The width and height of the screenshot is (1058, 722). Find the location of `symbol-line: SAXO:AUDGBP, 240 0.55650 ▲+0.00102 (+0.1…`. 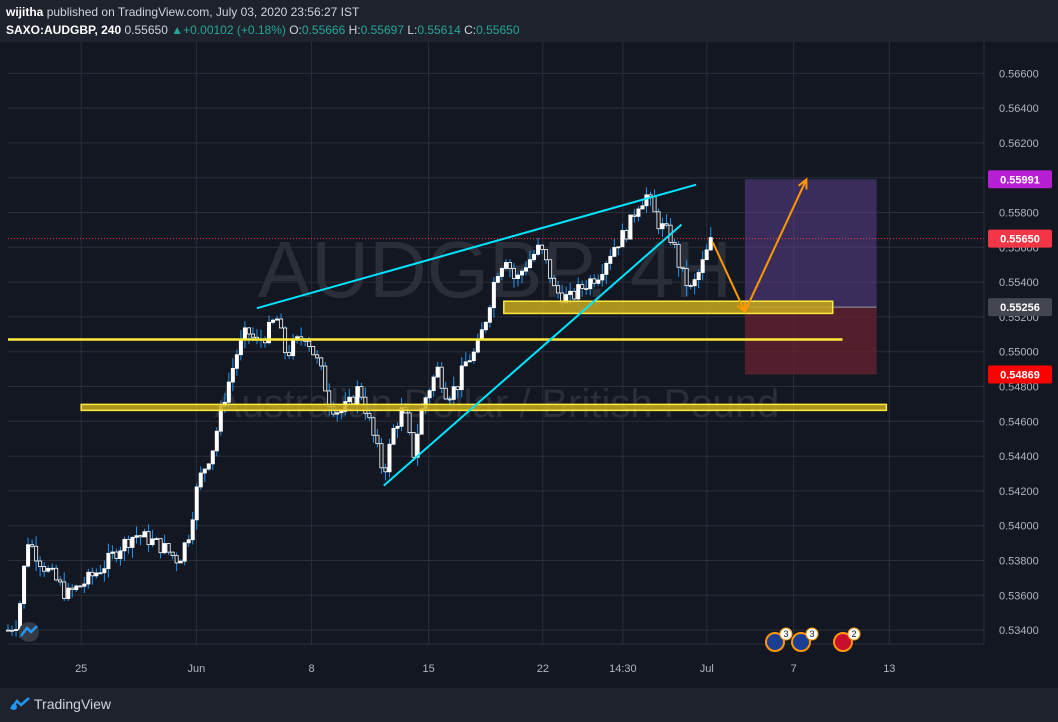

symbol-line: SAXO:AUDGBP, 240 0.55650 ▲+0.00102 (+0.1… is located at coordinates (263, 30).